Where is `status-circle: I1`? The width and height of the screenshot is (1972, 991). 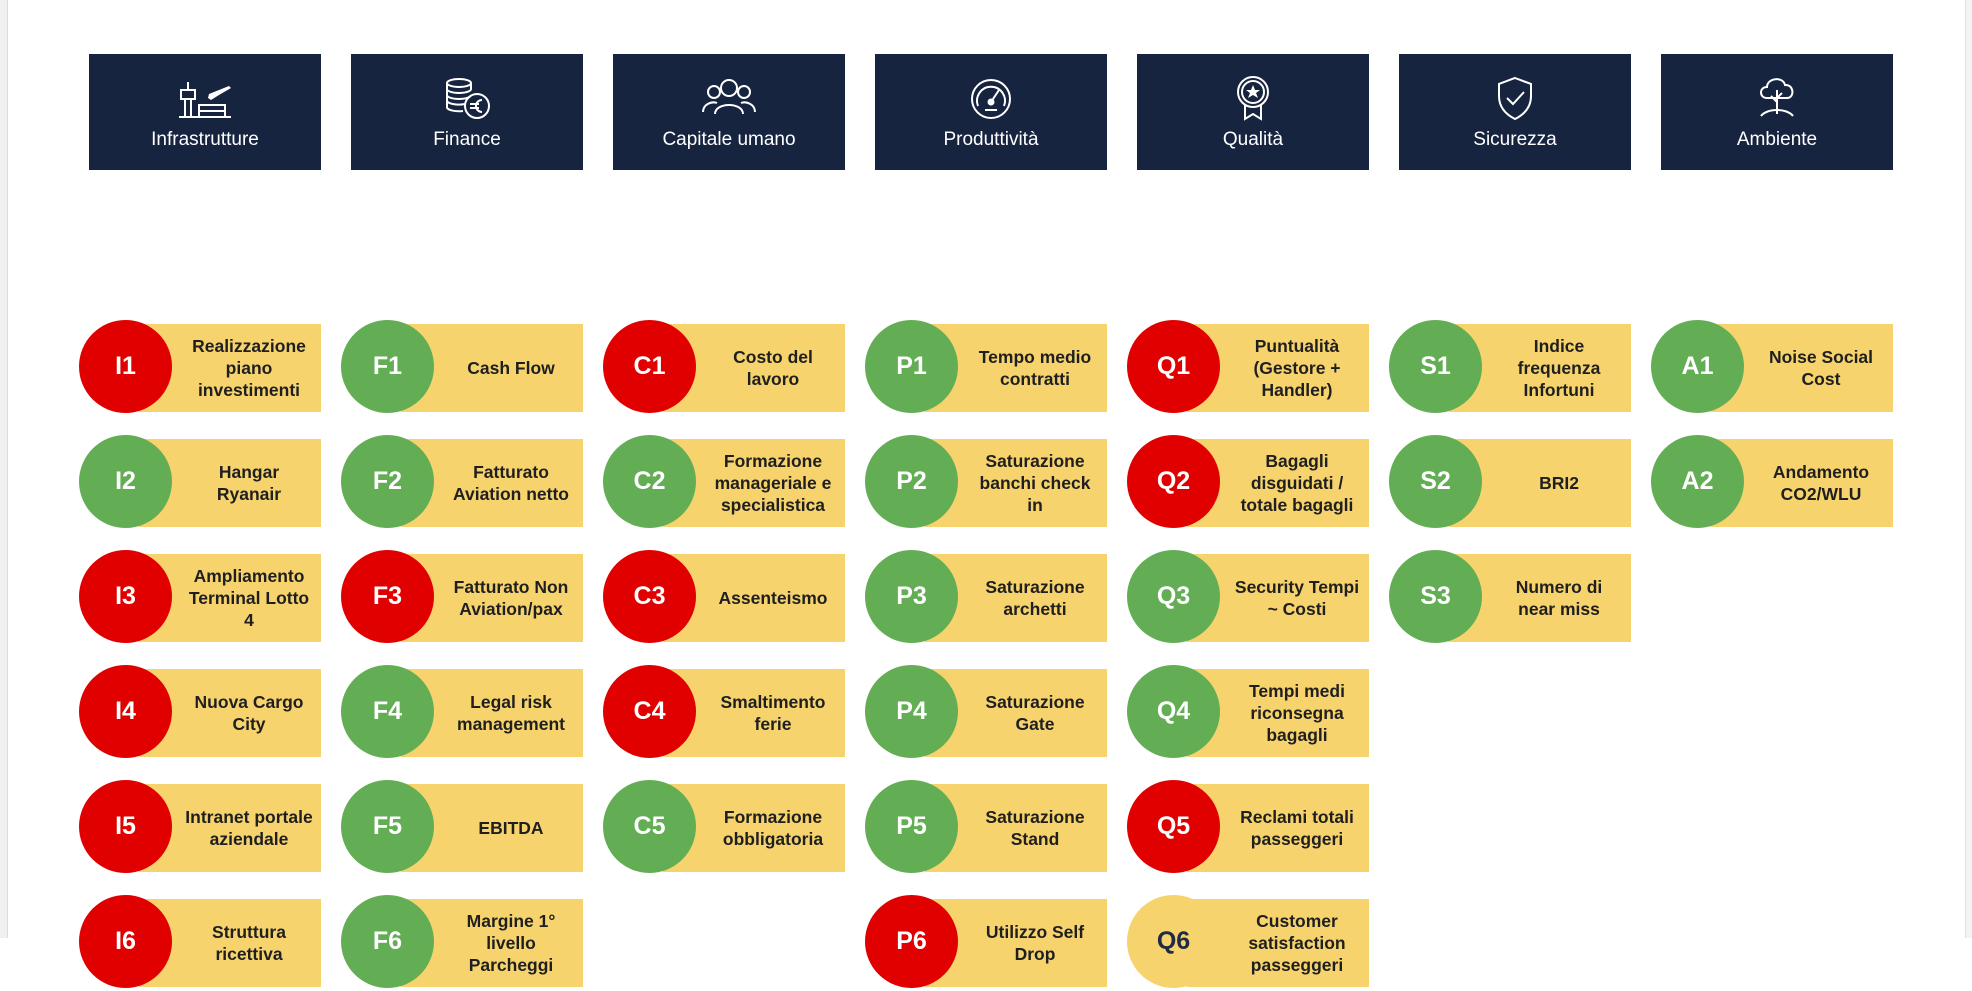 status-circle: I1 is located at coordinates (125, 366).